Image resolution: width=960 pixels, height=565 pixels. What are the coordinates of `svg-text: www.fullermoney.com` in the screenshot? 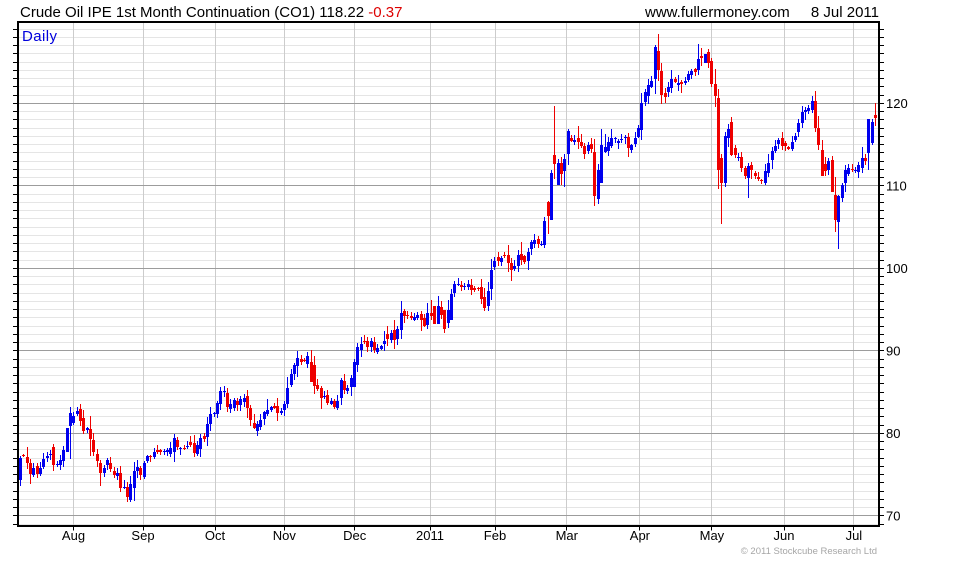 It's located at (717, 12).